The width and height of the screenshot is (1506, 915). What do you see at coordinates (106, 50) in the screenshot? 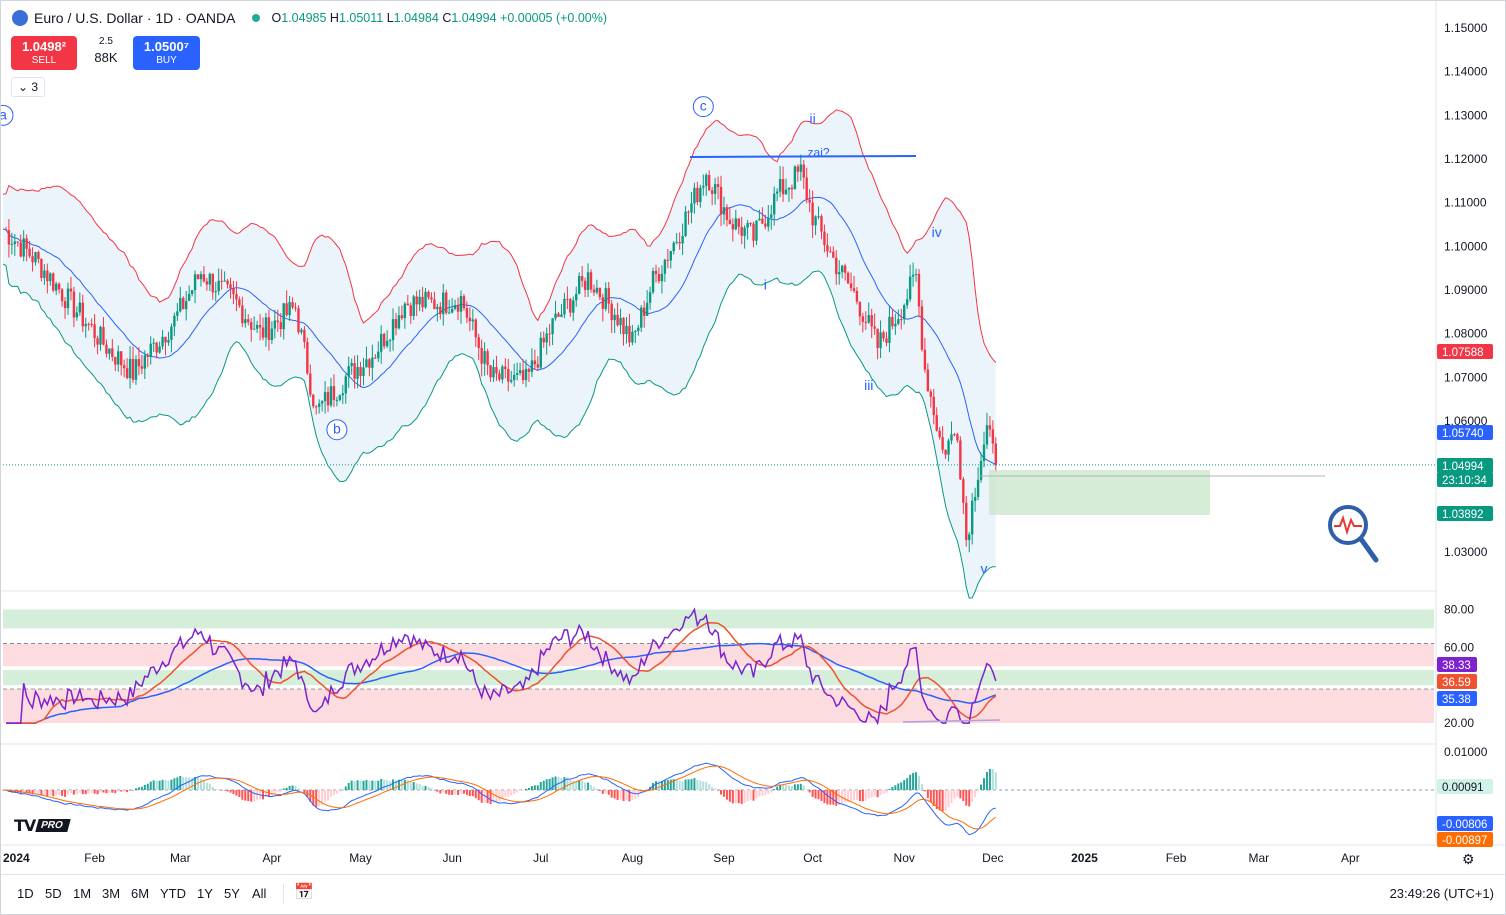
I see `spread-info: 2.5 88K` at bounding box center [106, 50].